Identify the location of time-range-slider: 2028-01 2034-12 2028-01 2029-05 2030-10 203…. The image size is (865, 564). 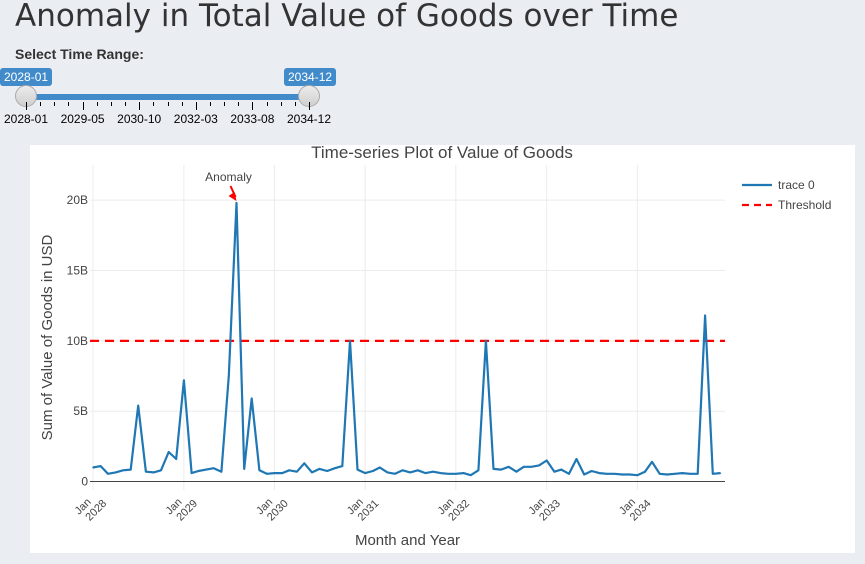
(172, 99).